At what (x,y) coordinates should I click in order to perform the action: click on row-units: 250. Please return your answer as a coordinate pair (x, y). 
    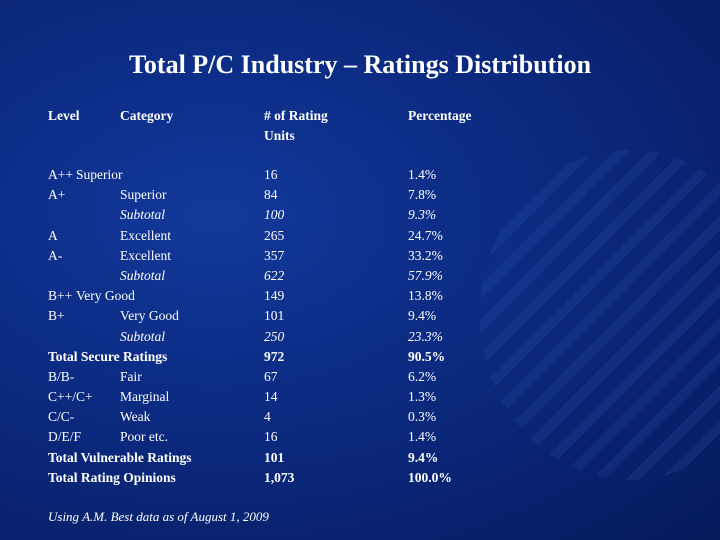
    Looking at the image, I should click on (274, 336).